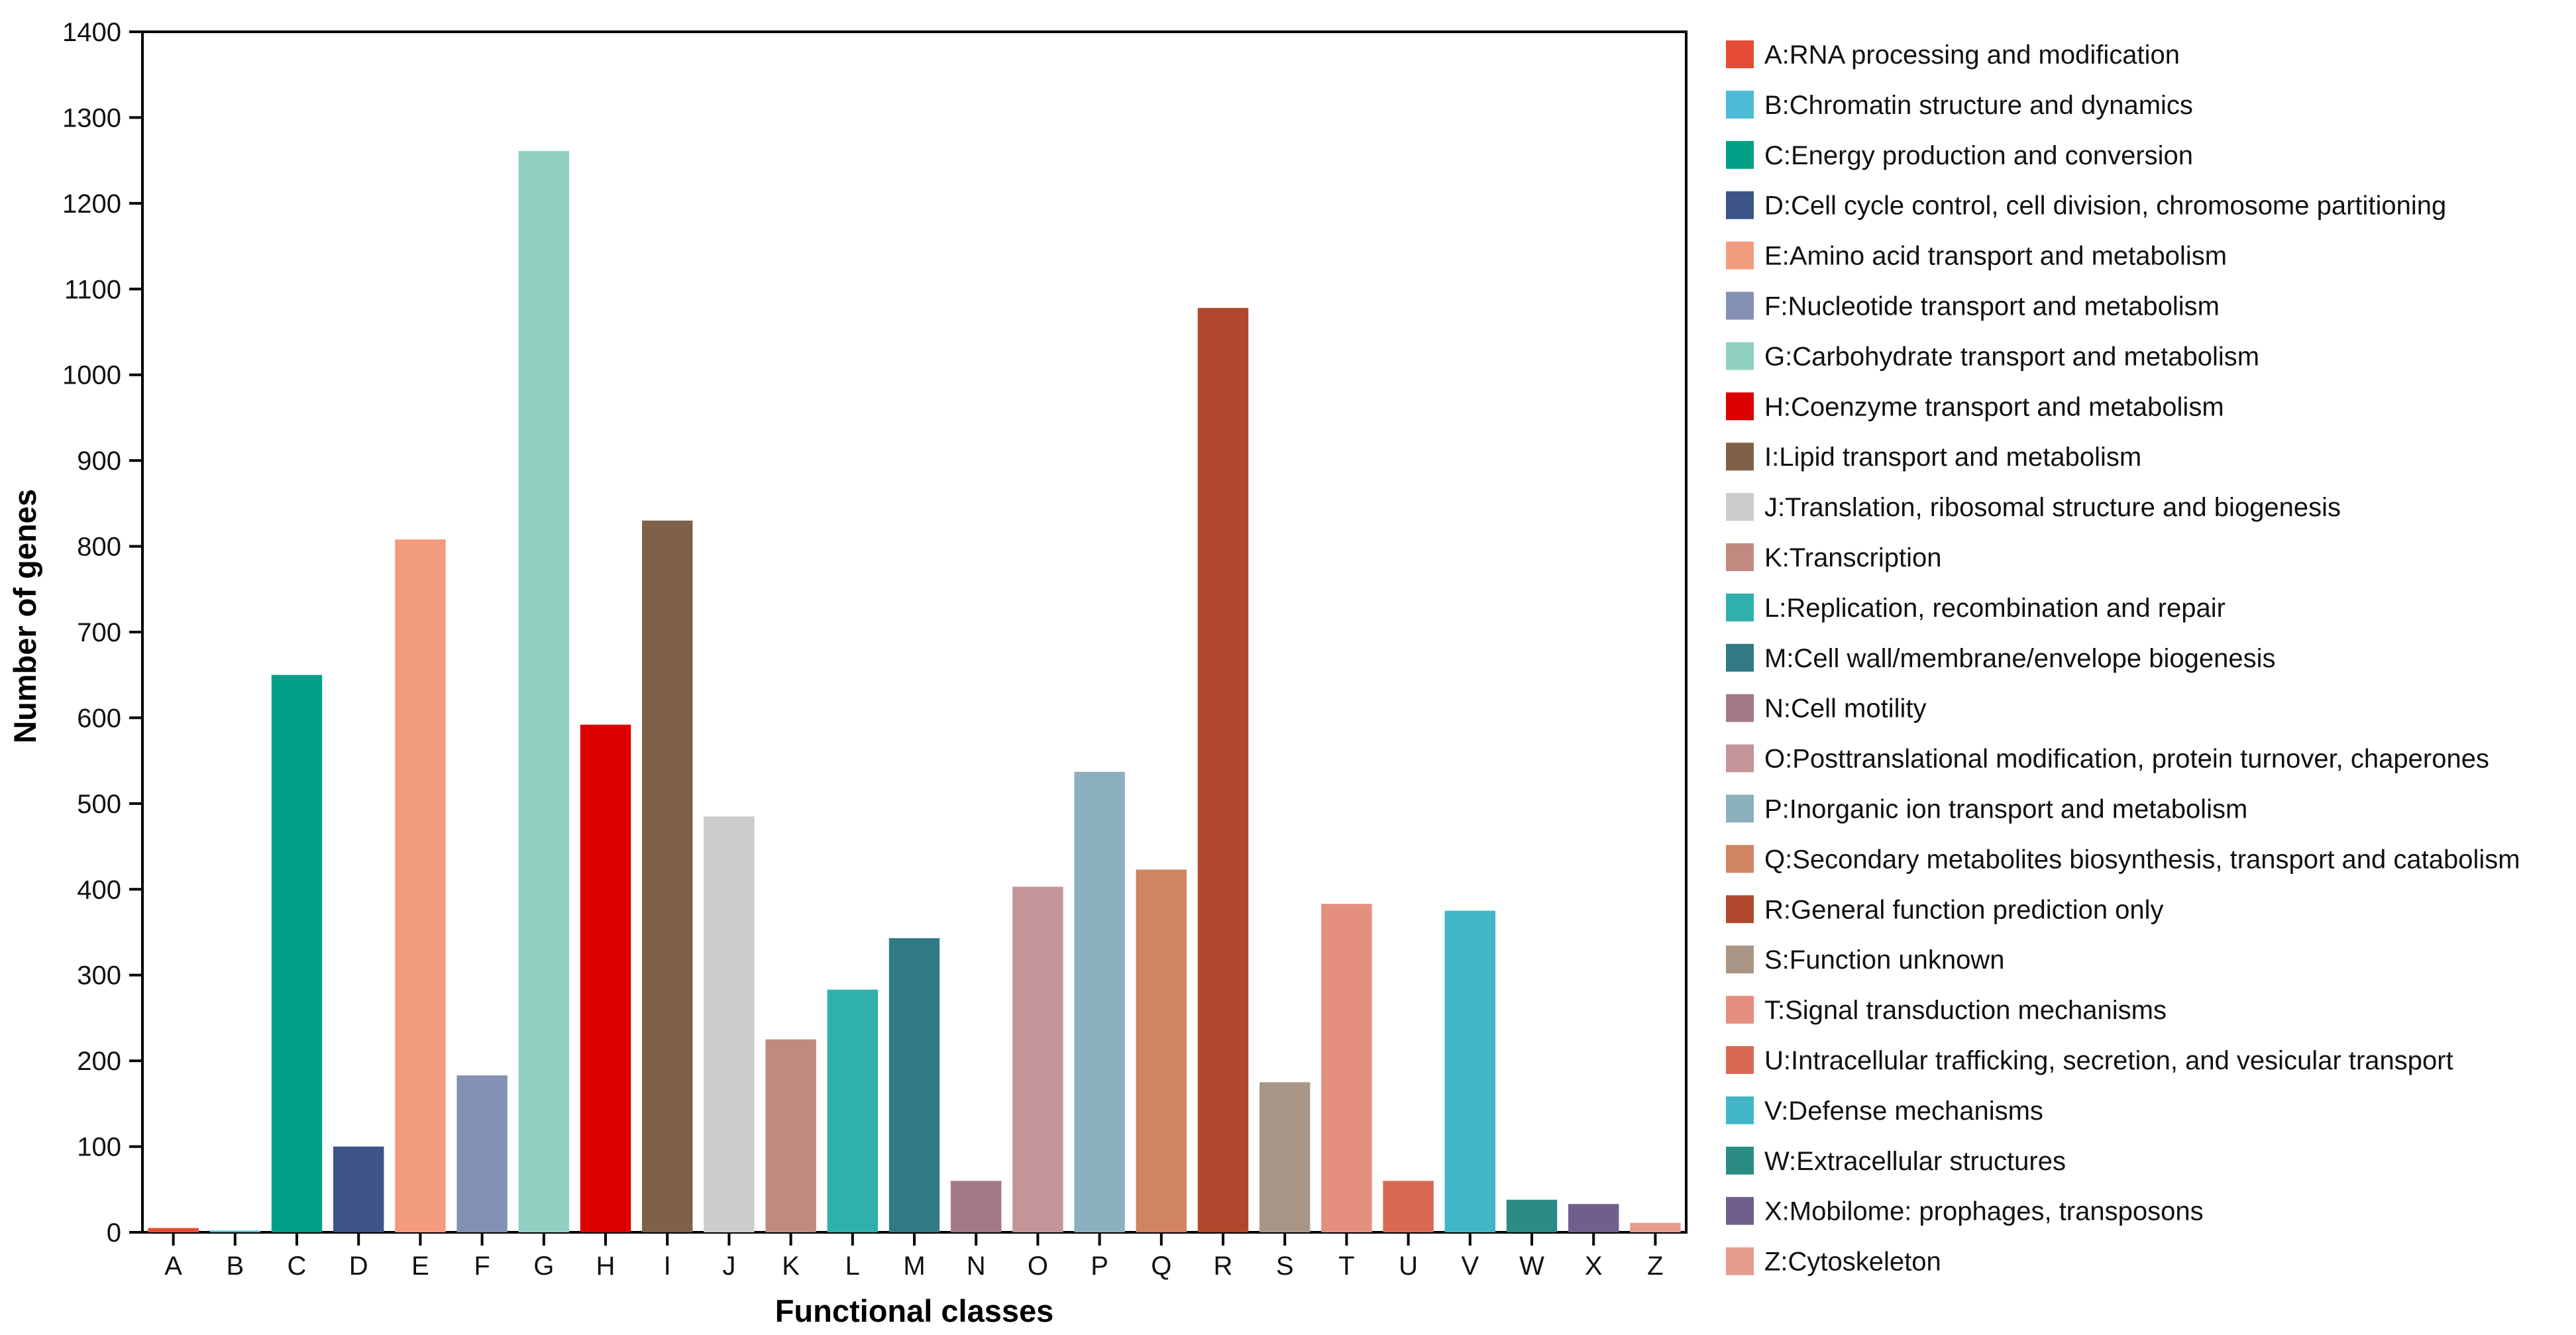 This screenshot has width=2576, height=1335. What do you see at coordinates (114, 1233) in the screenshot?
I see `y-tick-label: 0` at bounding box center [114, 1233].